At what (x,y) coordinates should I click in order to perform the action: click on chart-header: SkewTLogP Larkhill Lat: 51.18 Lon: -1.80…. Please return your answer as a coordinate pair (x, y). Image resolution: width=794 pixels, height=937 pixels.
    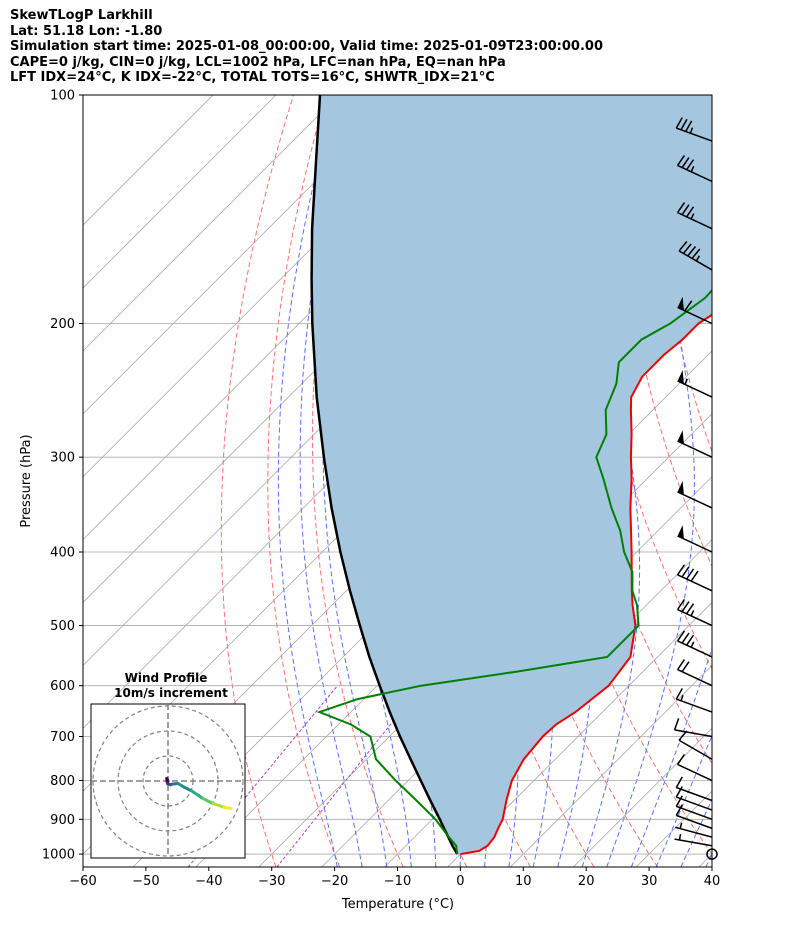
    Looking at the image, I should click on (306, 47).